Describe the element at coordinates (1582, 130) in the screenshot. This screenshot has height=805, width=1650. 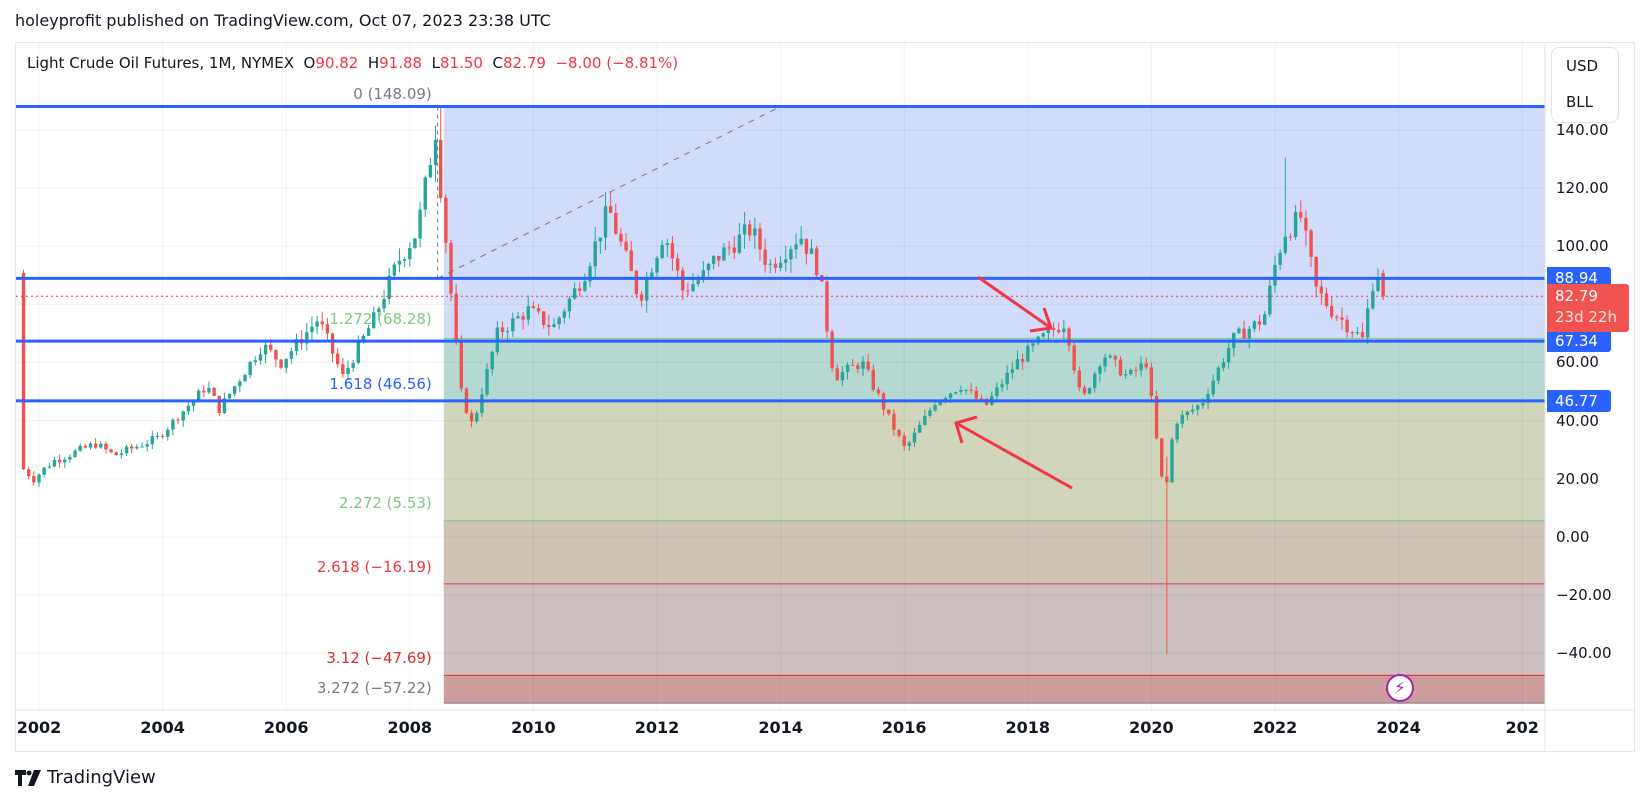
I see `price-tick: 140.00` at that location.